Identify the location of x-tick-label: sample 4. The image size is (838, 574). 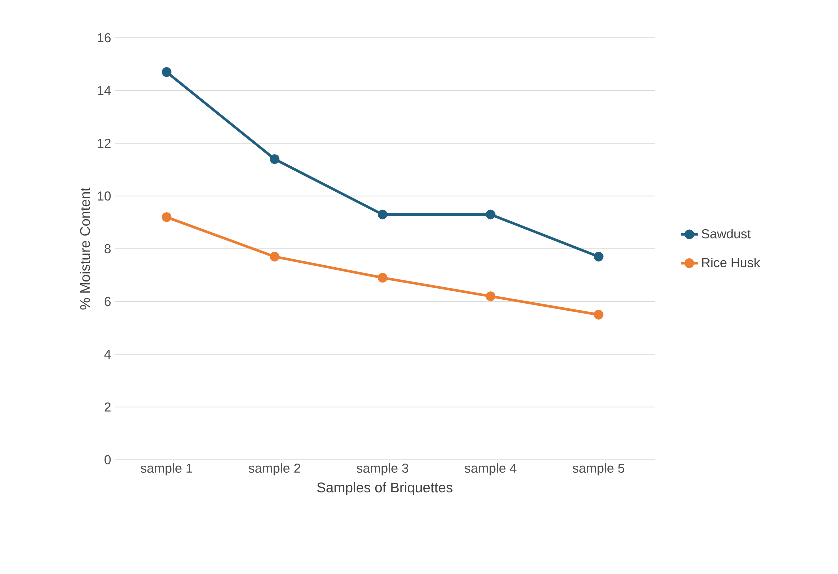
(490, 470).